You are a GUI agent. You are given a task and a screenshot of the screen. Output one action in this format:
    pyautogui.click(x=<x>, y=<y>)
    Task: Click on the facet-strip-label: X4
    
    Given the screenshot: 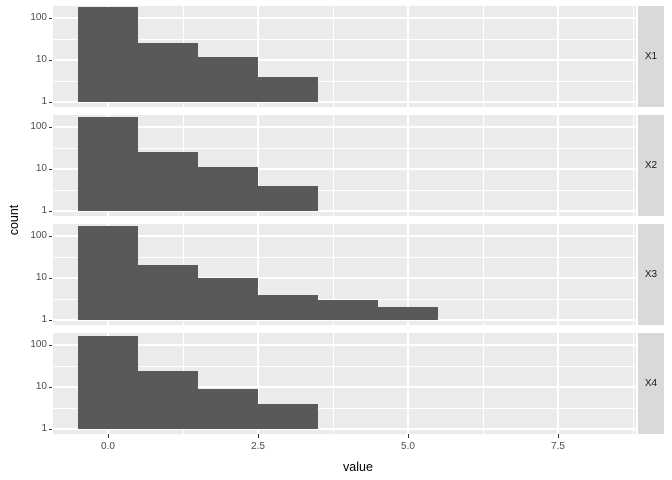 What is the action you would take?
    pyautogui.click(x=651, y=383)
    